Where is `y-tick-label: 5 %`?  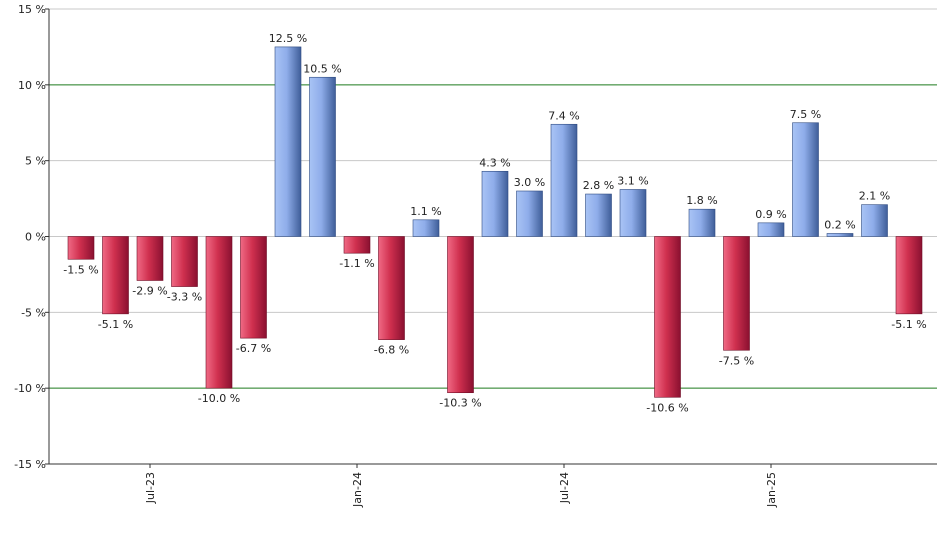 y-tick-label: 5 % is located at coordinates (35, 161).